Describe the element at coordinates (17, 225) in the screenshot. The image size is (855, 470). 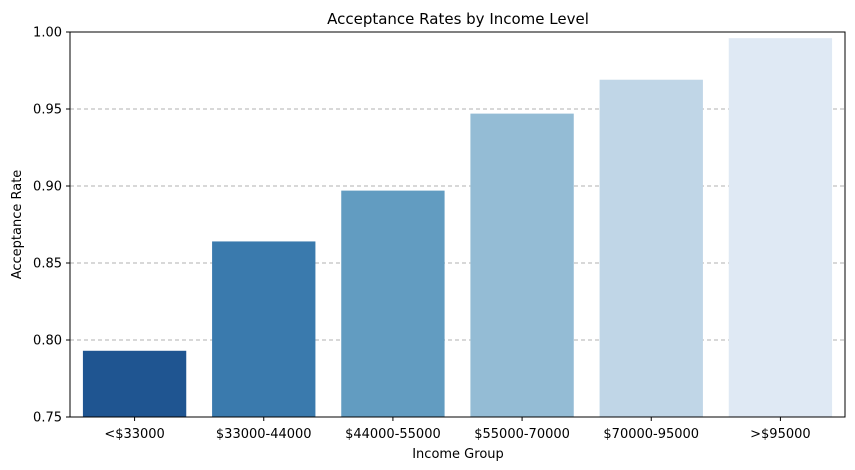
I see `y-axis-label: Acceptance Rate` at that location.